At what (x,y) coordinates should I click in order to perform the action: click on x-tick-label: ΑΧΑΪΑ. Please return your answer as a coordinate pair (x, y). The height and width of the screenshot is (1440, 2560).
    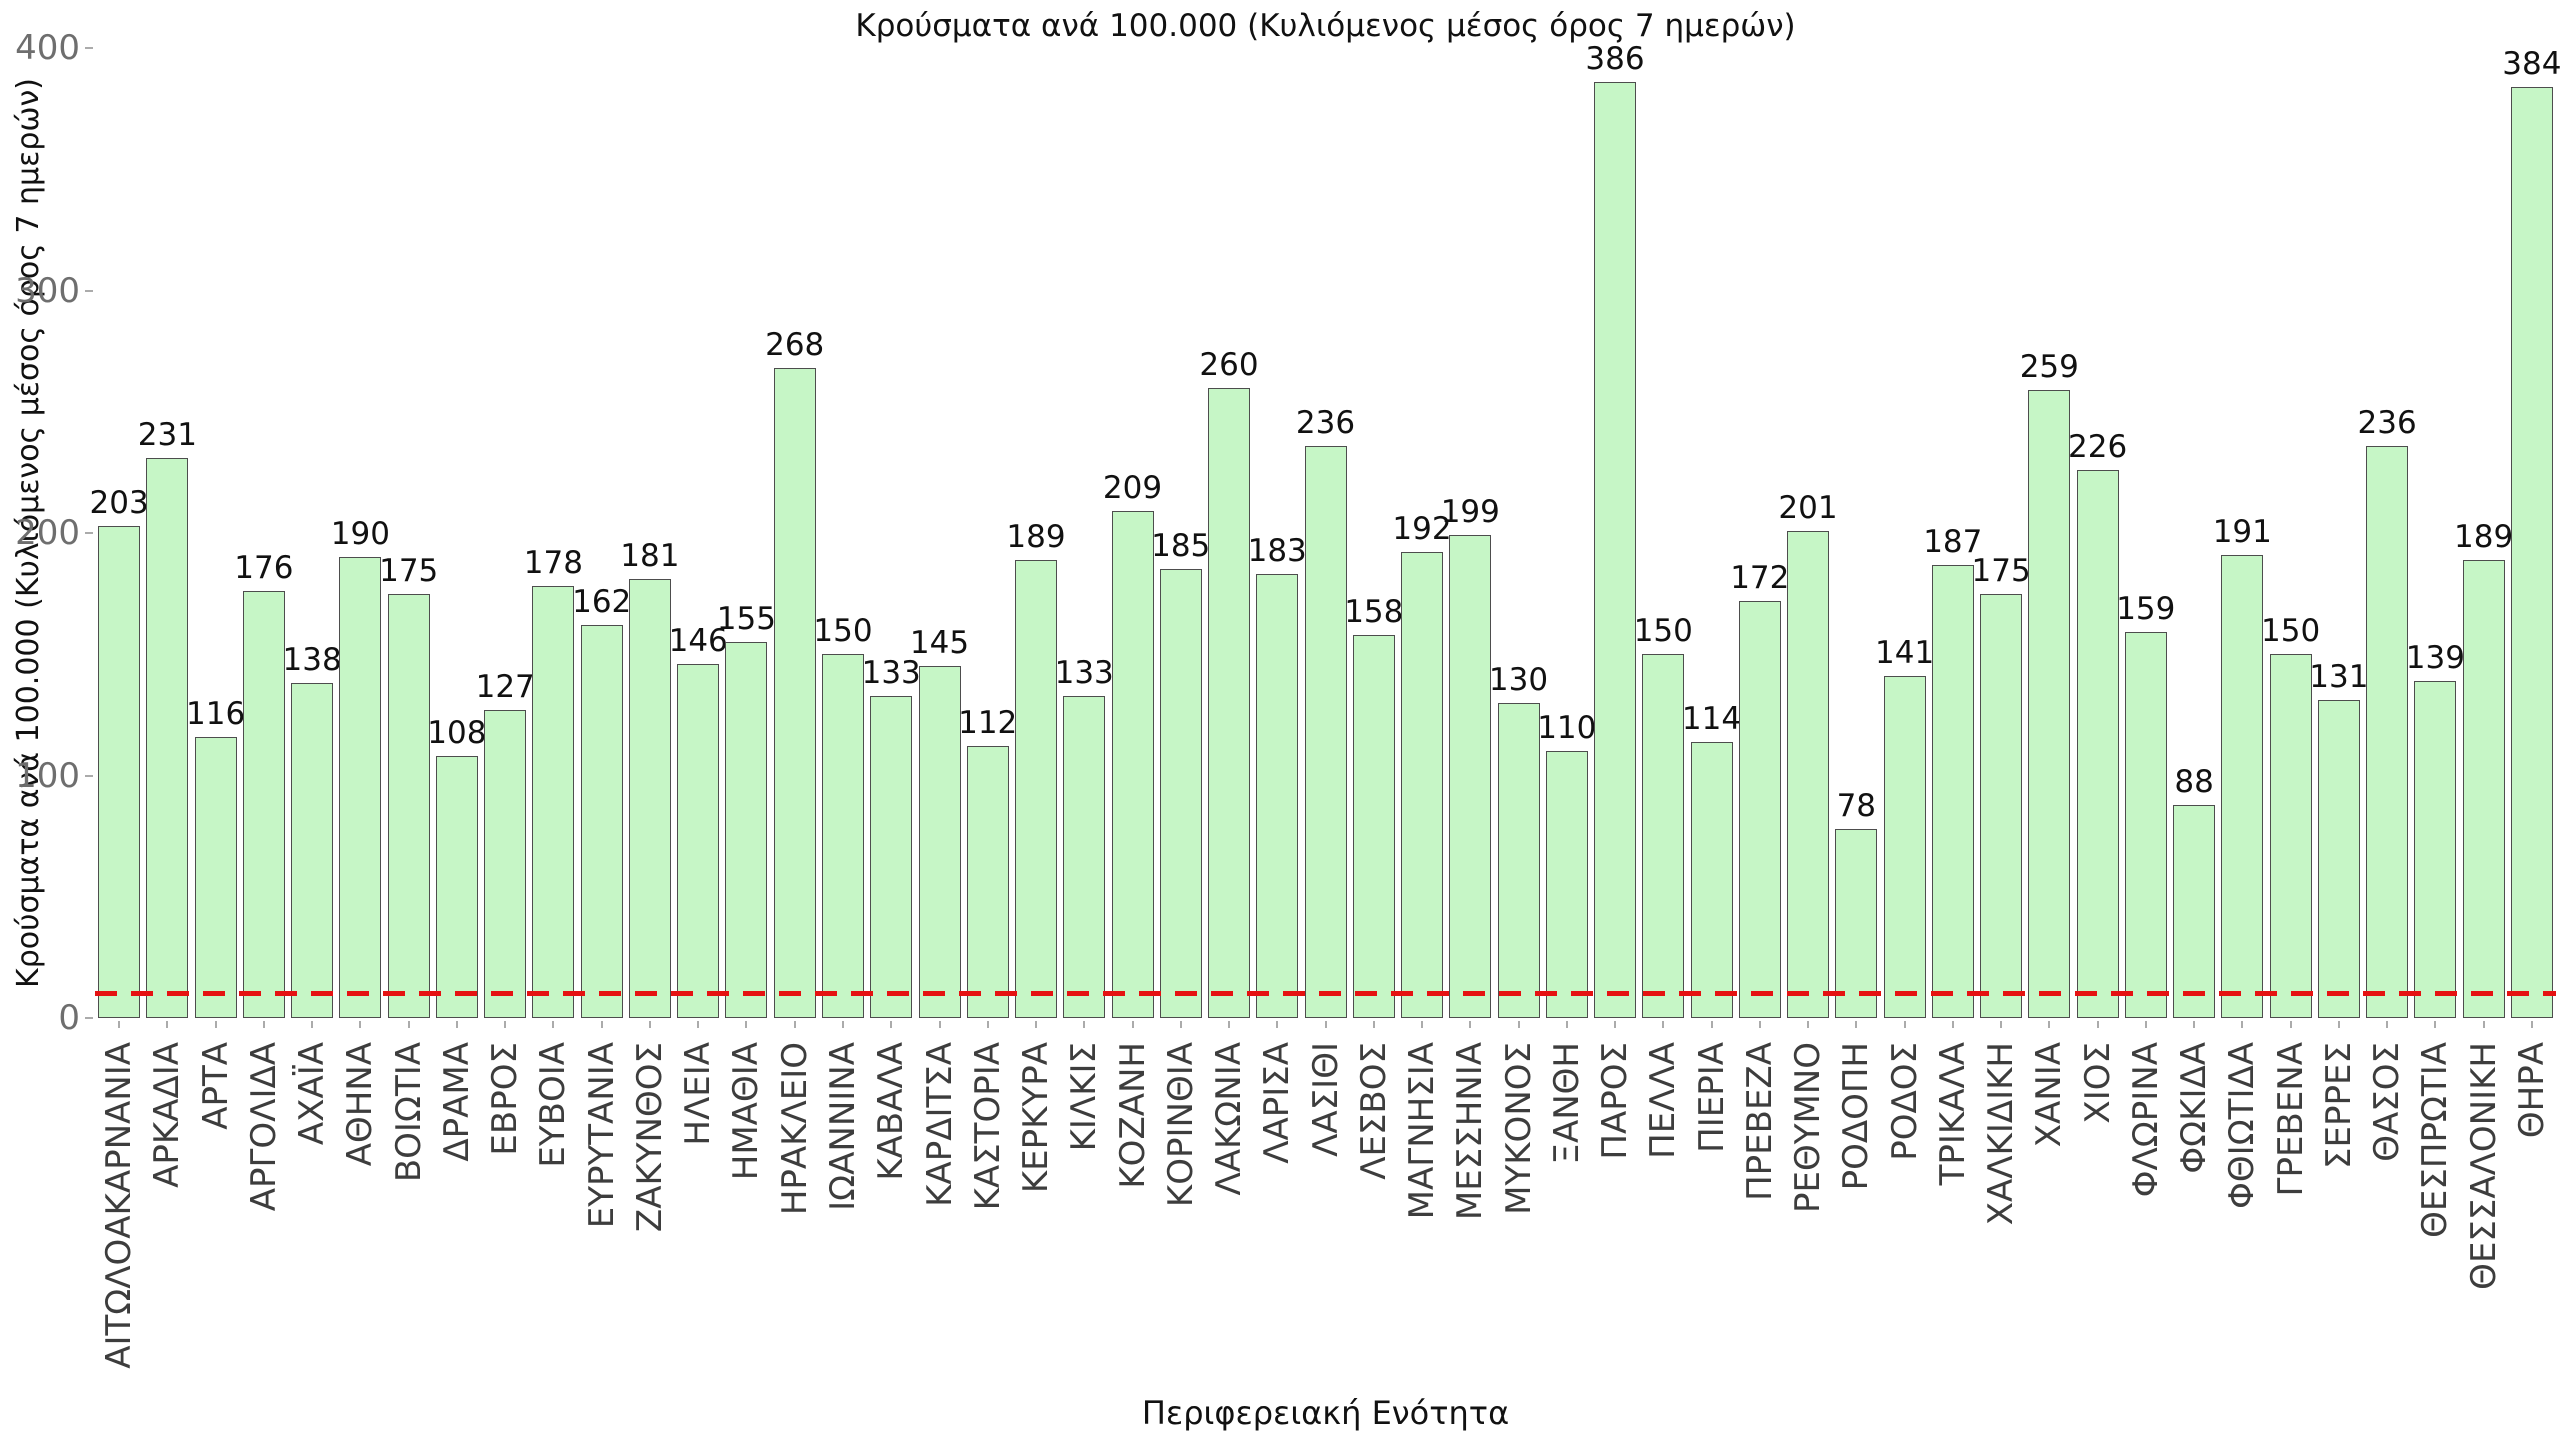
    Looking at the image, I should click on (312, 1094).